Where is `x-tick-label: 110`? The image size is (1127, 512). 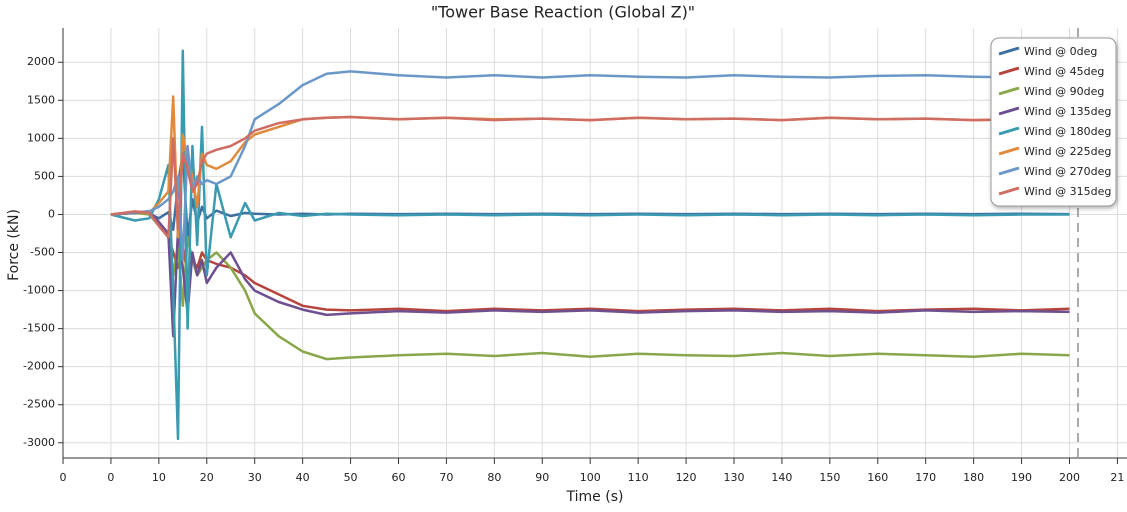
x-tick-label: 110 is located at coordinates (638, 477).